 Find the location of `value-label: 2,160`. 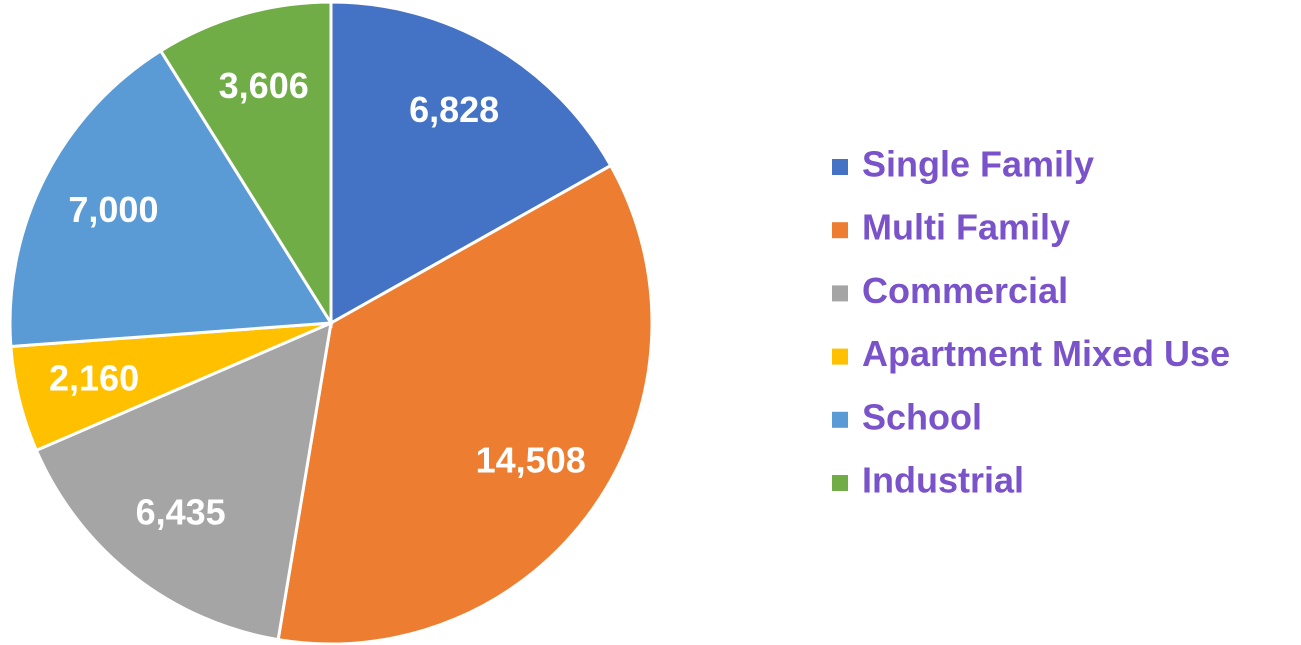

value-label: 2,160 is located at coordinates (94, 378).